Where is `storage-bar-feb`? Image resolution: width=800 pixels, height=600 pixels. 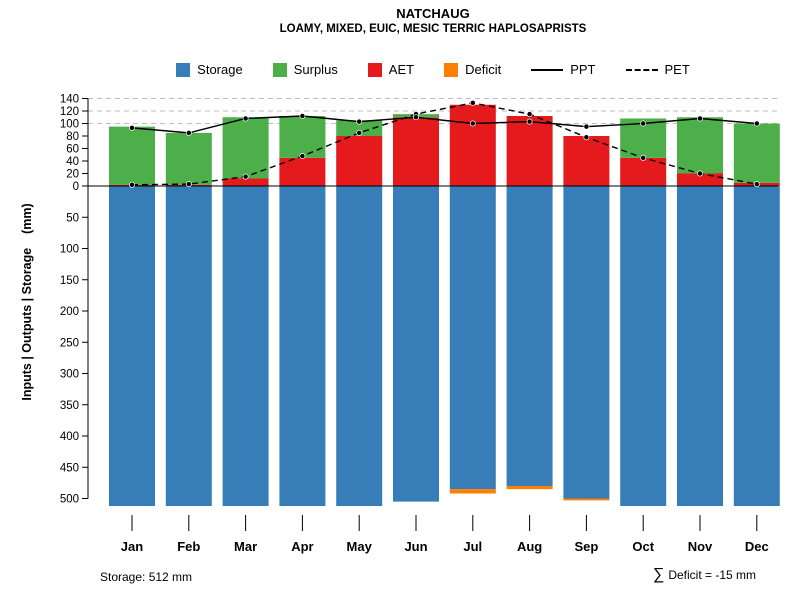 storage-bar-feb is located at coordinates (188, 346).